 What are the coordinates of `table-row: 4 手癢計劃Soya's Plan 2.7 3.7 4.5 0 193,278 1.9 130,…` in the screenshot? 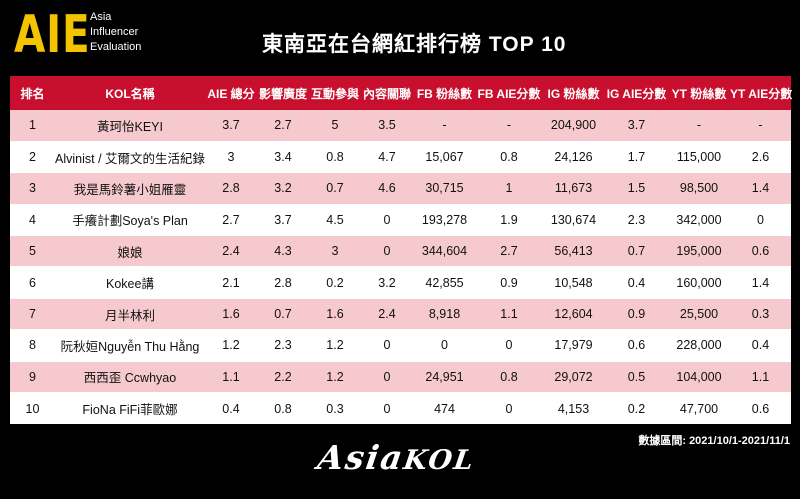 It's located at (400, 219).